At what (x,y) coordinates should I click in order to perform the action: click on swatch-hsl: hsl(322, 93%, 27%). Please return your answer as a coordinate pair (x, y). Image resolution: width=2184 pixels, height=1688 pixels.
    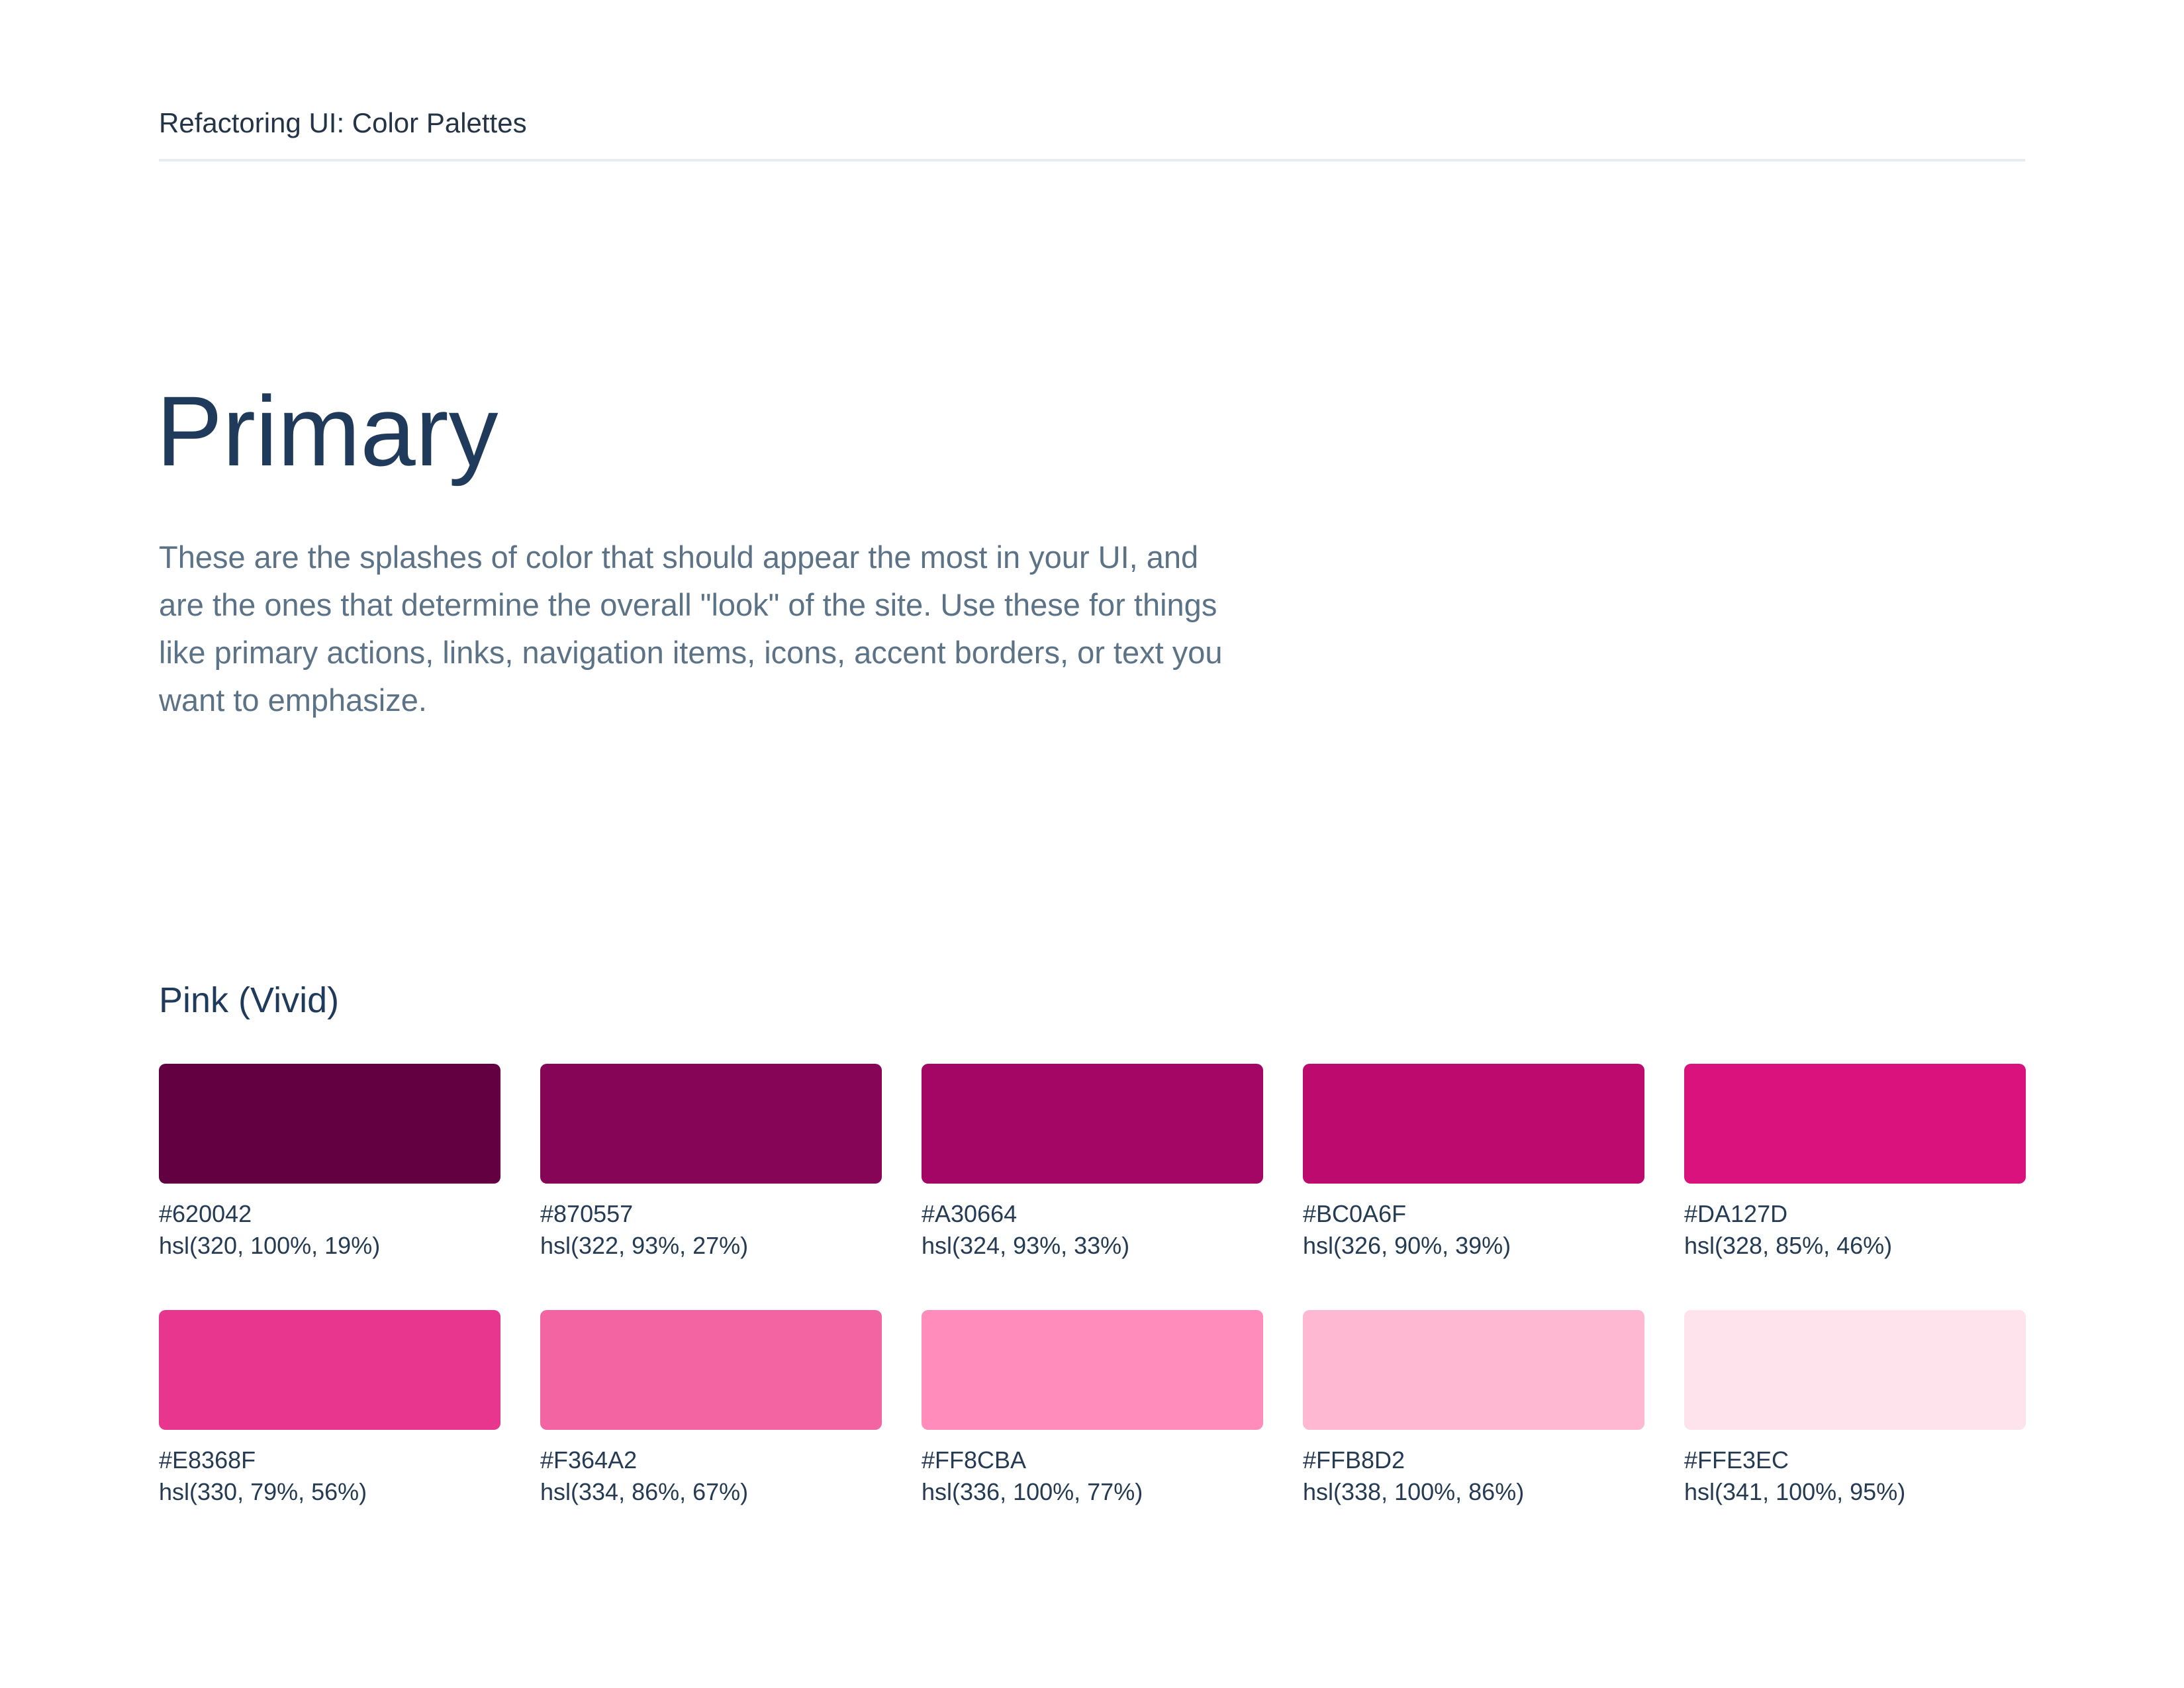
    Looking at the image, I should click on (644, 1245).